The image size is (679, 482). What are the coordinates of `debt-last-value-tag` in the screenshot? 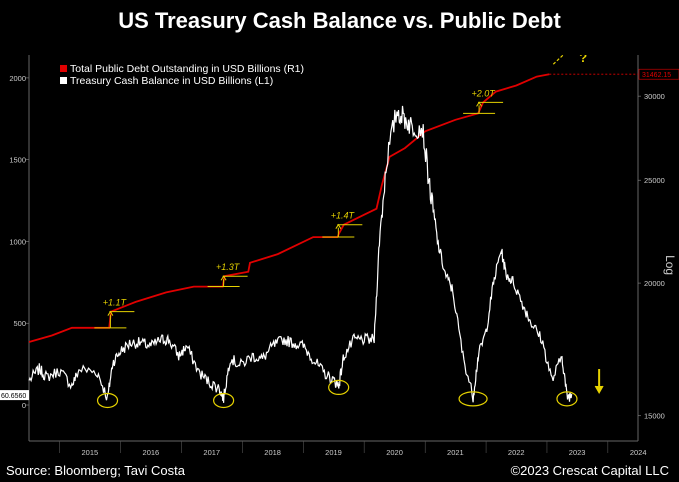 It's located at (658, 74).